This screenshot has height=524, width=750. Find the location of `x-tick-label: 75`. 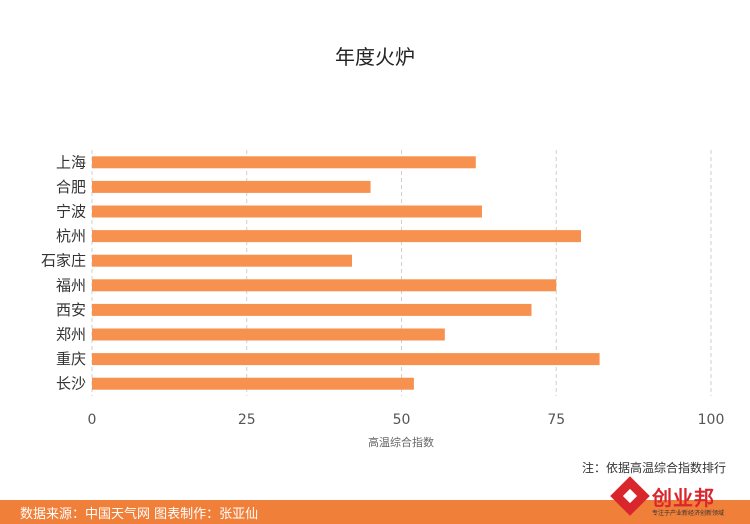

x-tick-label: 75 is located at coordinates (556, 420).